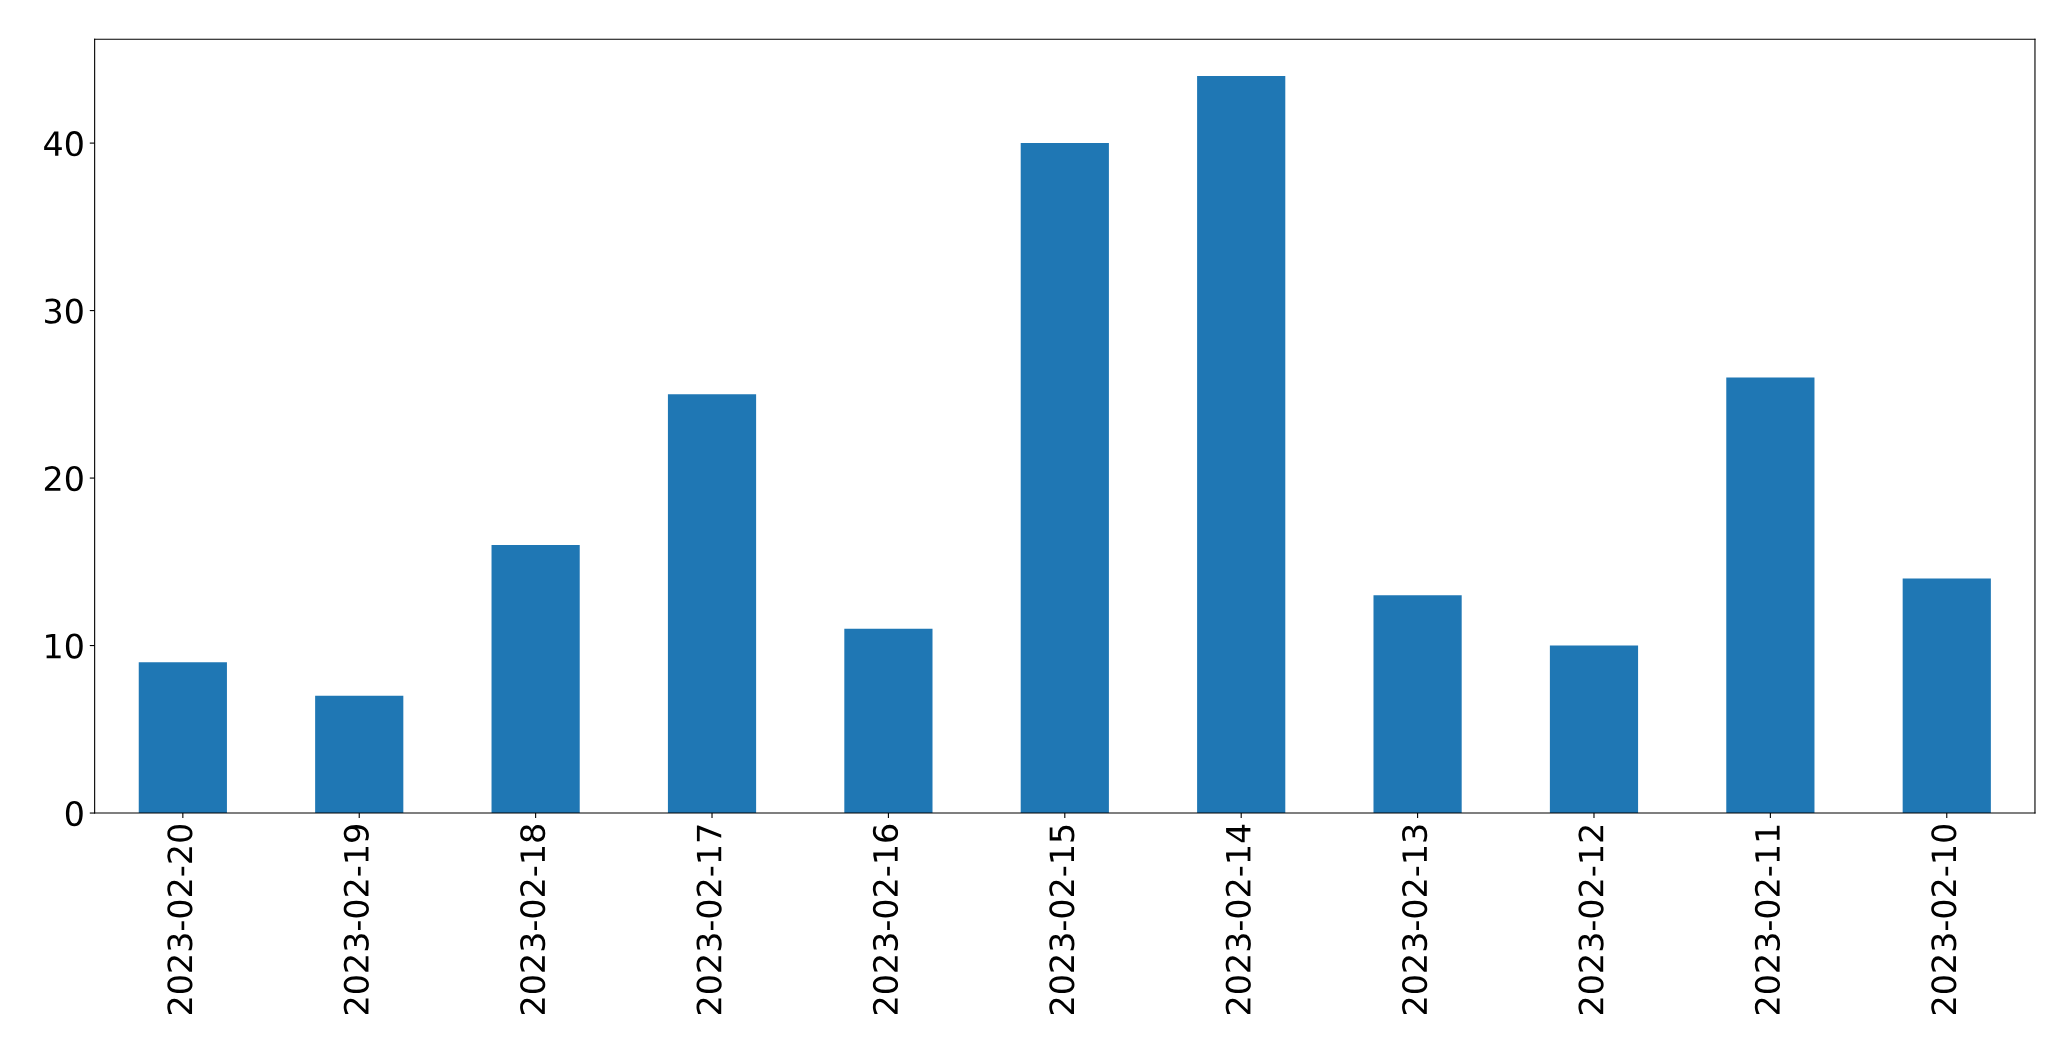 The width and height of the screenshot is (2071, 1061). Describe the element at coordinates (356, 920) in the screenshot. I see `x-tick-label: 2023-02-19` at that location.